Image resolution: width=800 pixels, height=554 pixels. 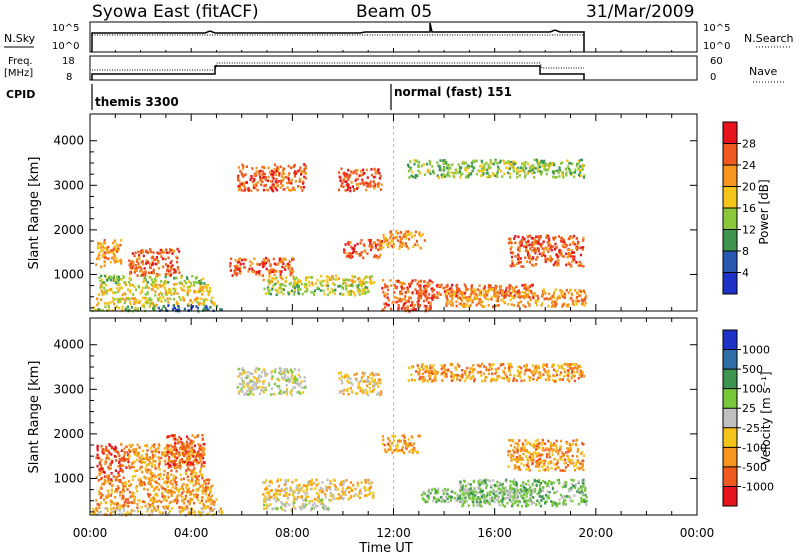 What do you see at coordinates (354, 374) in the screenshot?
I see `velocity-cell-r9` at bounding box center [354, 374].